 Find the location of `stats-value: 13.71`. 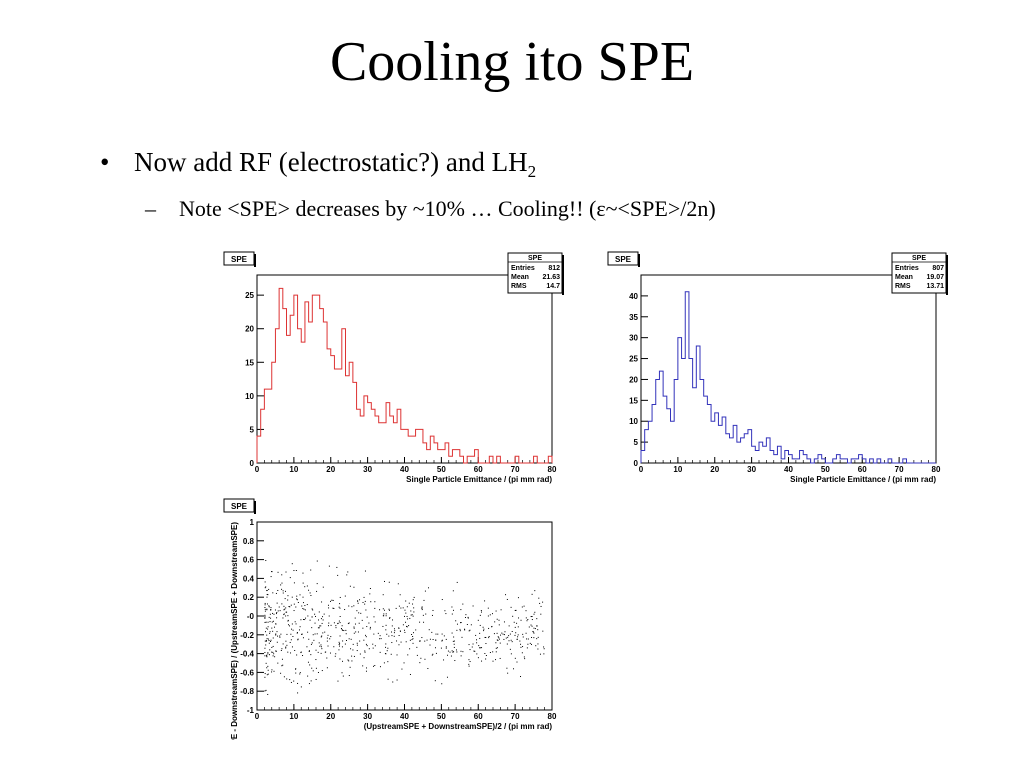

stats-value: 13.71 is located at coordinates (935, 286).